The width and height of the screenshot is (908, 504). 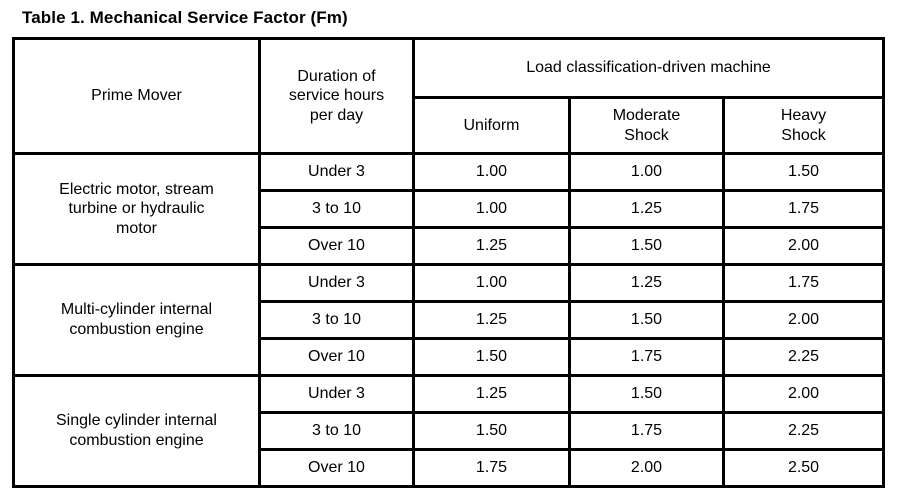 I want to click on table-row: 3 to 10 1.25 1.50 2.00, so click(x=450, y=320).